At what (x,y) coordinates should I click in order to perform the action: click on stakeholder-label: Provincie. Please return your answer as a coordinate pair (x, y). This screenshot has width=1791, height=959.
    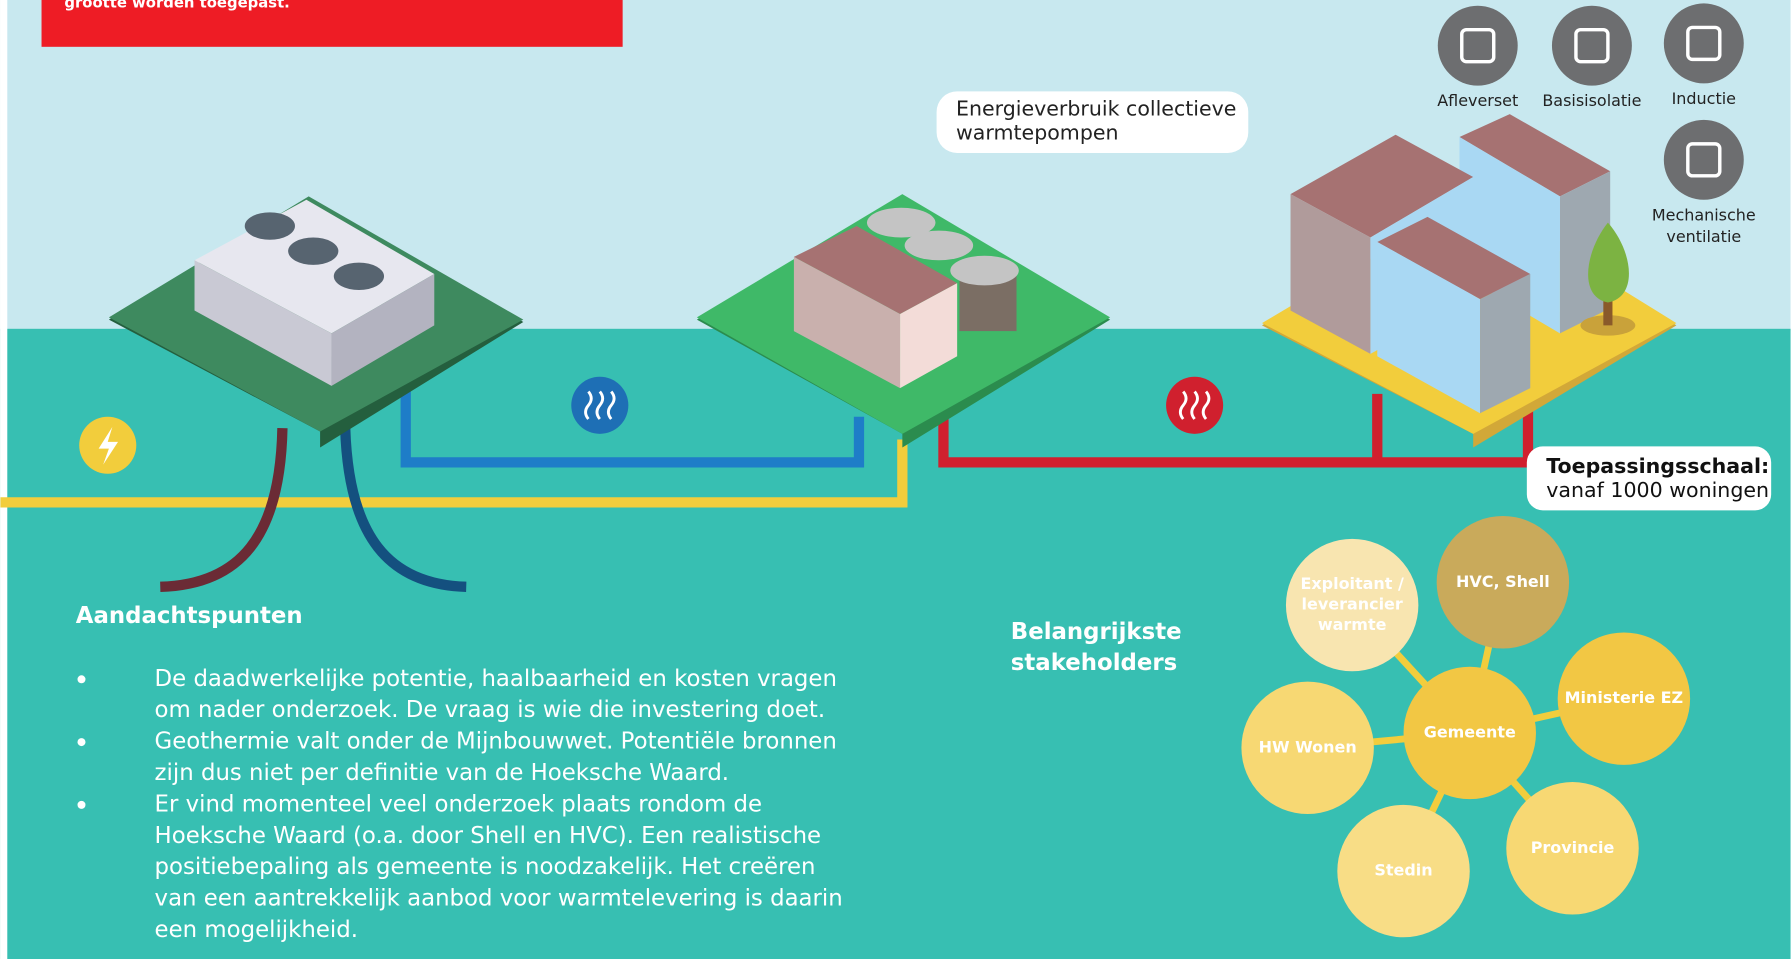
    Looking at the image, I should click on (1573, 847).